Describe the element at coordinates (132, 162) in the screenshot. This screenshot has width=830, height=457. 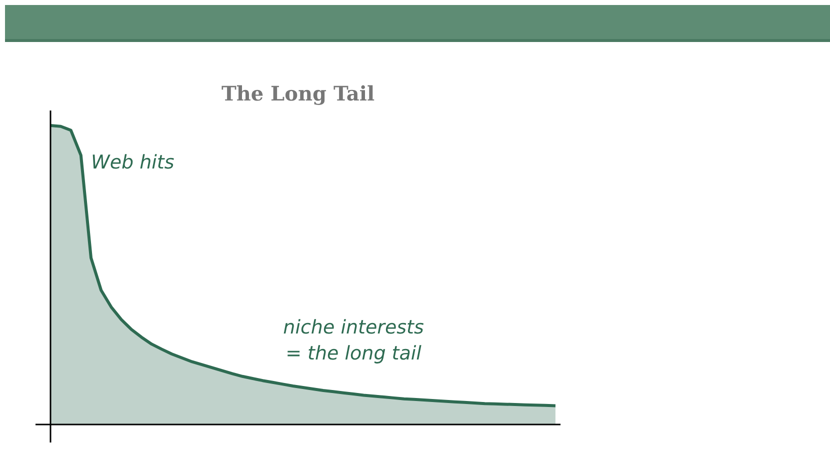
I see `annotation: Web hits` at that location.